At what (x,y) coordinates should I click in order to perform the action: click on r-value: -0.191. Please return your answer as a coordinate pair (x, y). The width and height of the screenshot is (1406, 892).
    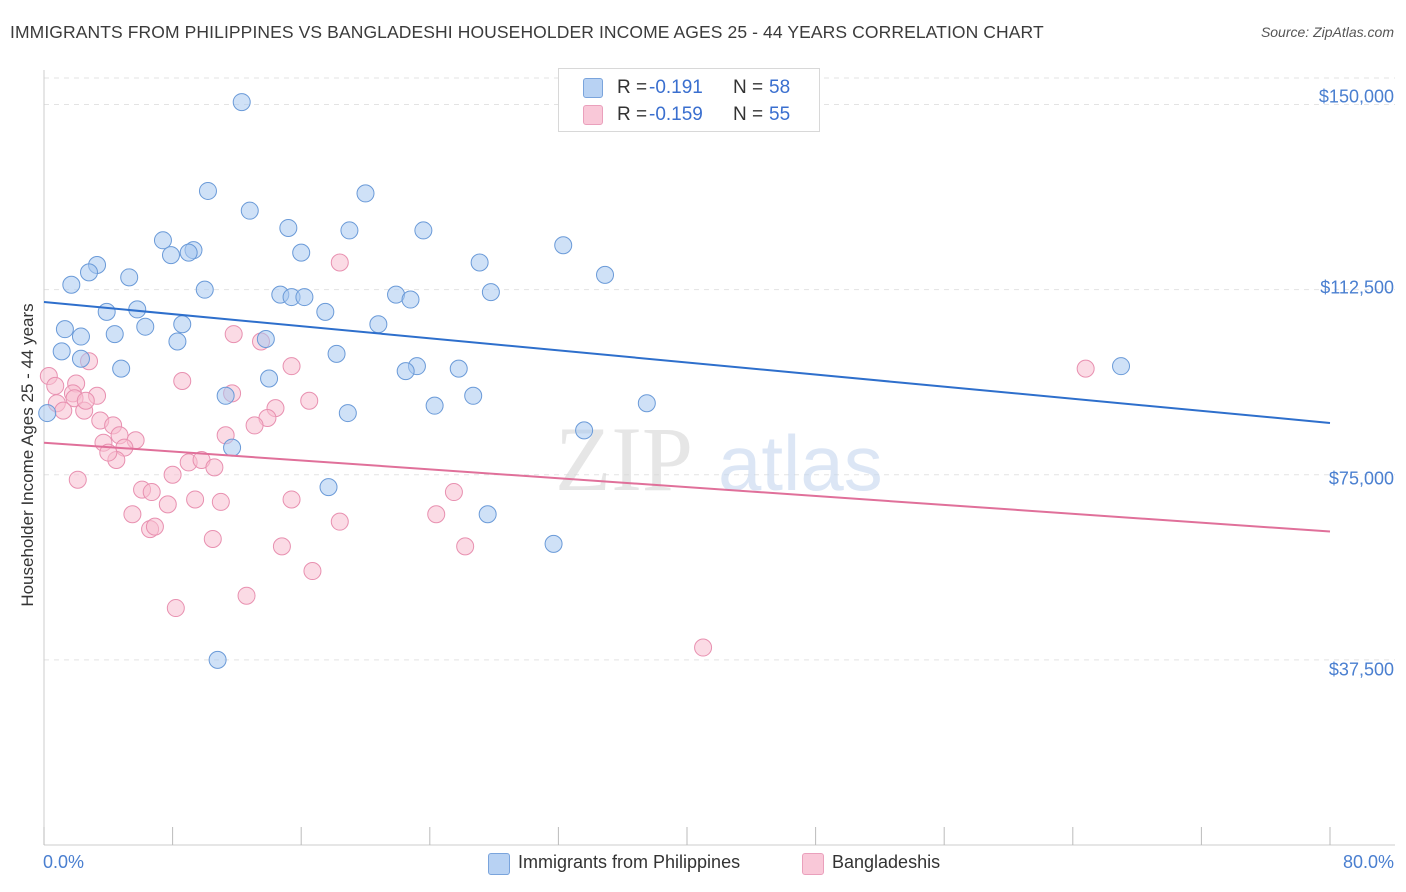
    Looking at the image, I should click on (676, 87).